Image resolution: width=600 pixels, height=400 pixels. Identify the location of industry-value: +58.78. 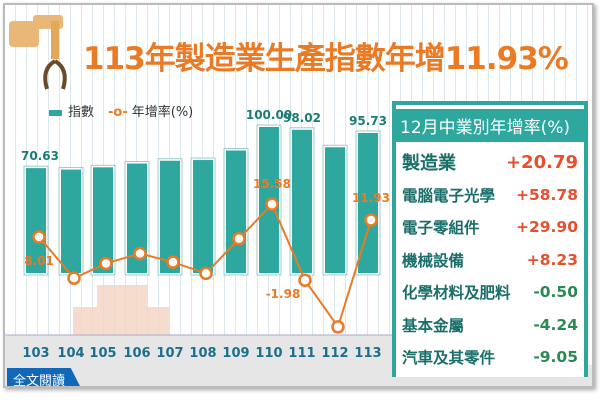
(546, 194).